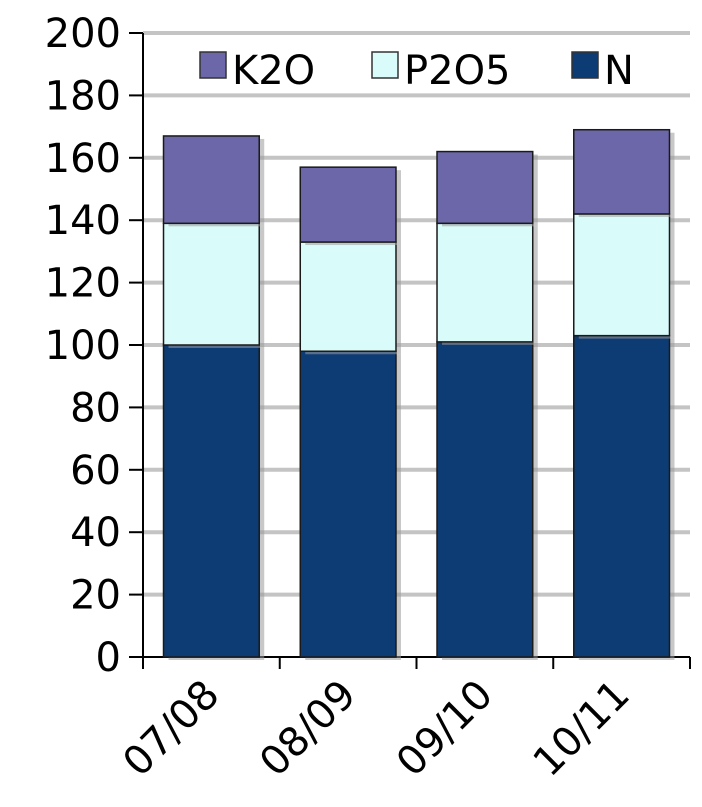 The image size is (702, 807). I want to click on y-tick-label: 120, so click(83, 284).